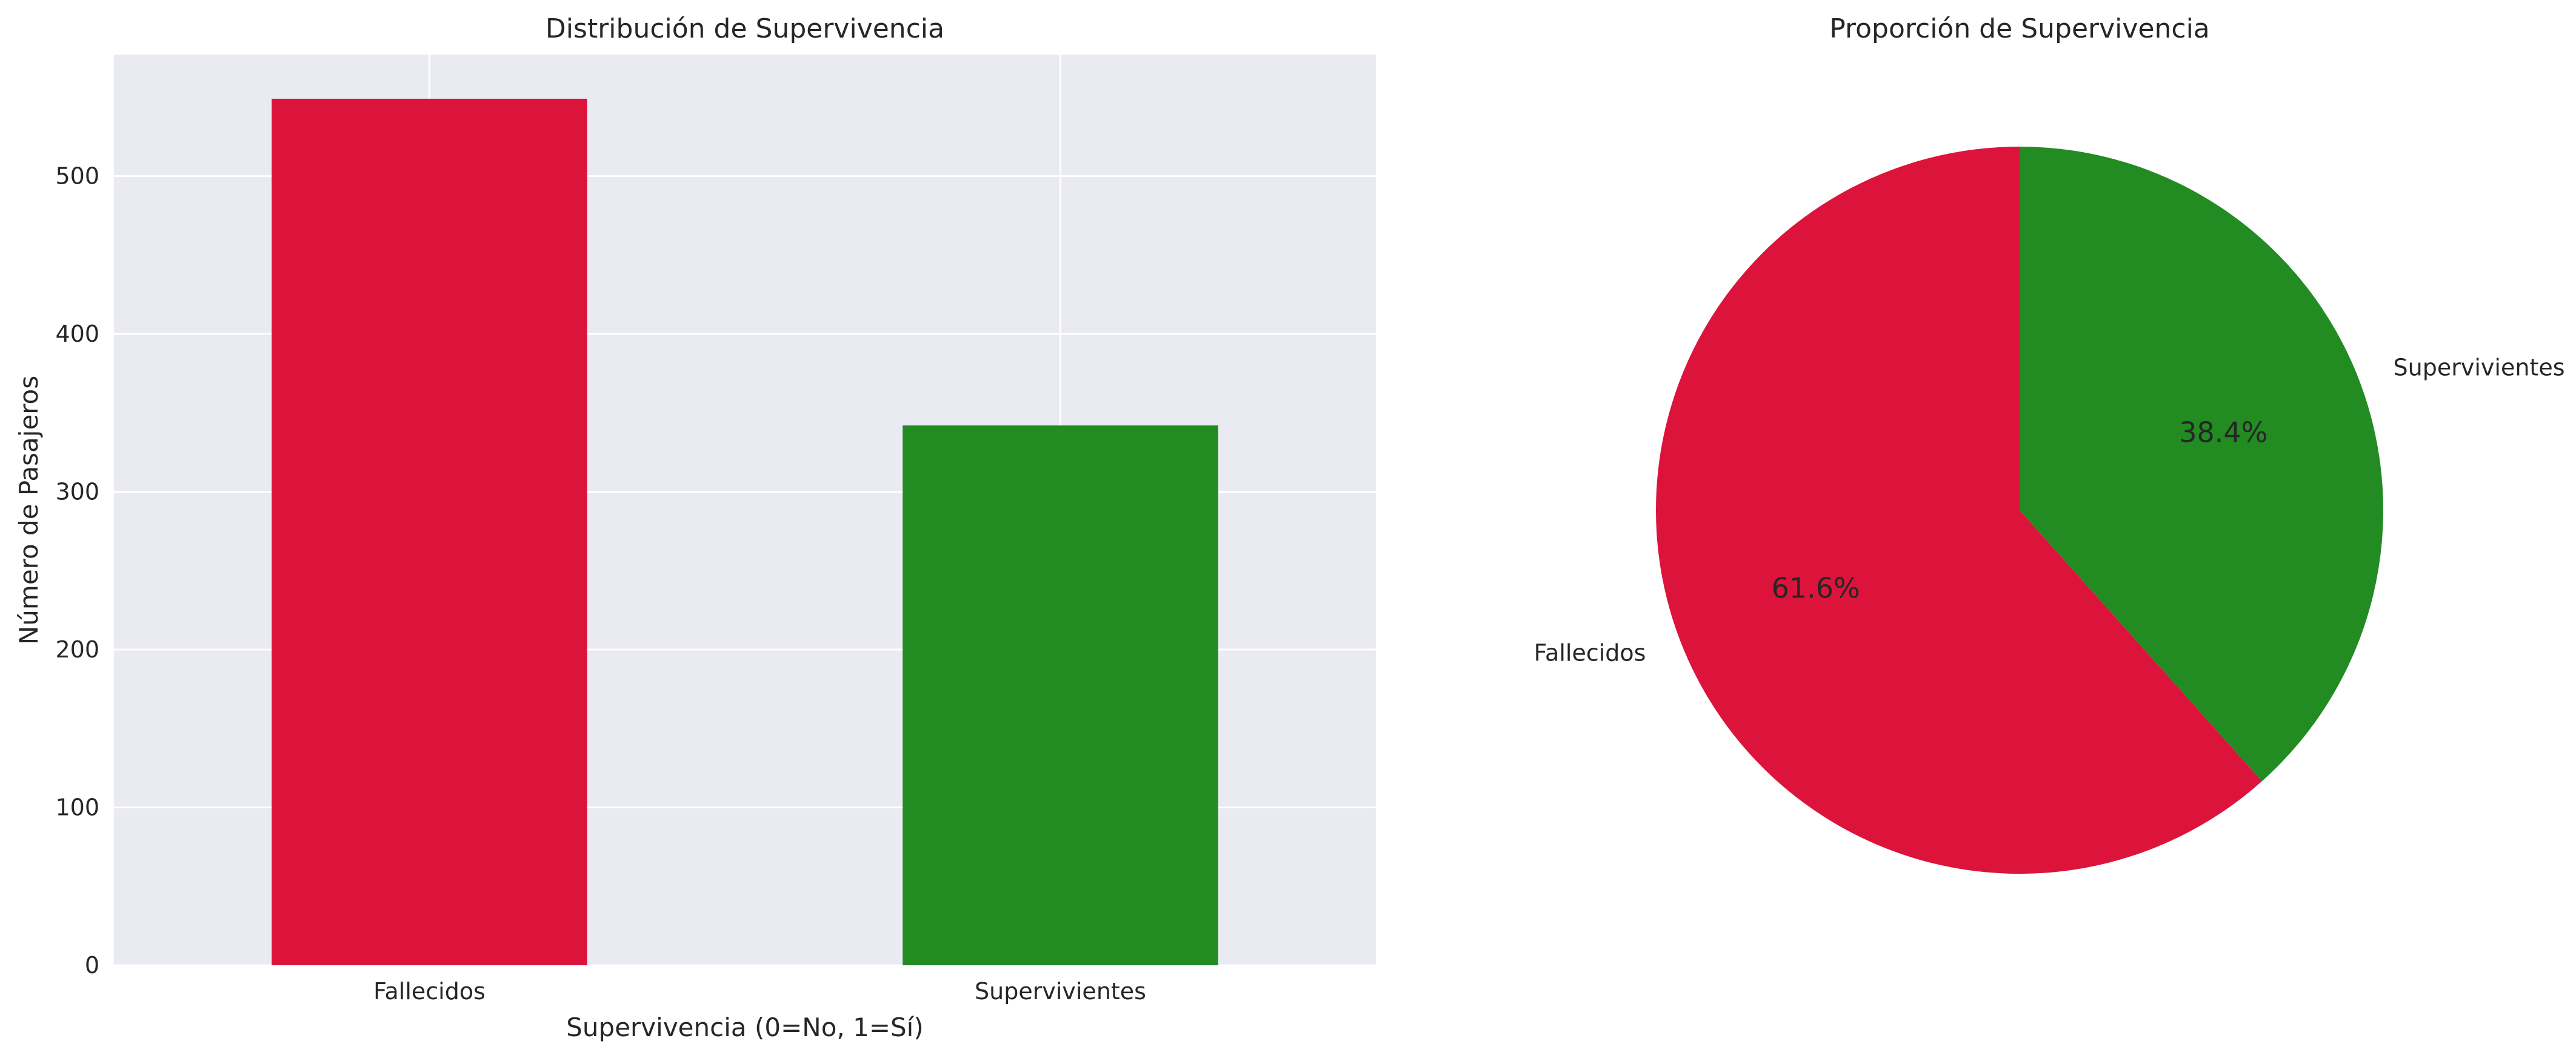 This screenshot has height=1061, width=2576. I want to click on bar-y-tick-label: 0, so click(92, 965).